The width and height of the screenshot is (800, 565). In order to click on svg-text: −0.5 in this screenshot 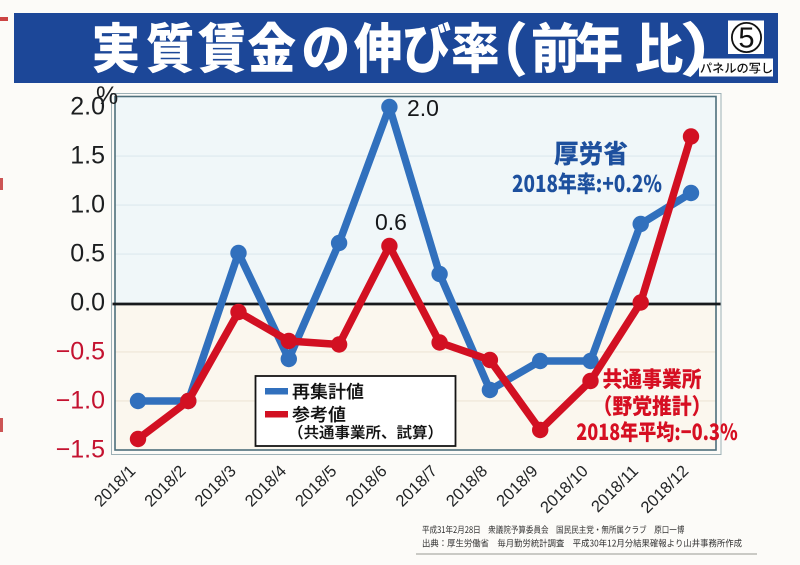, I will do `click(80, 351)`.